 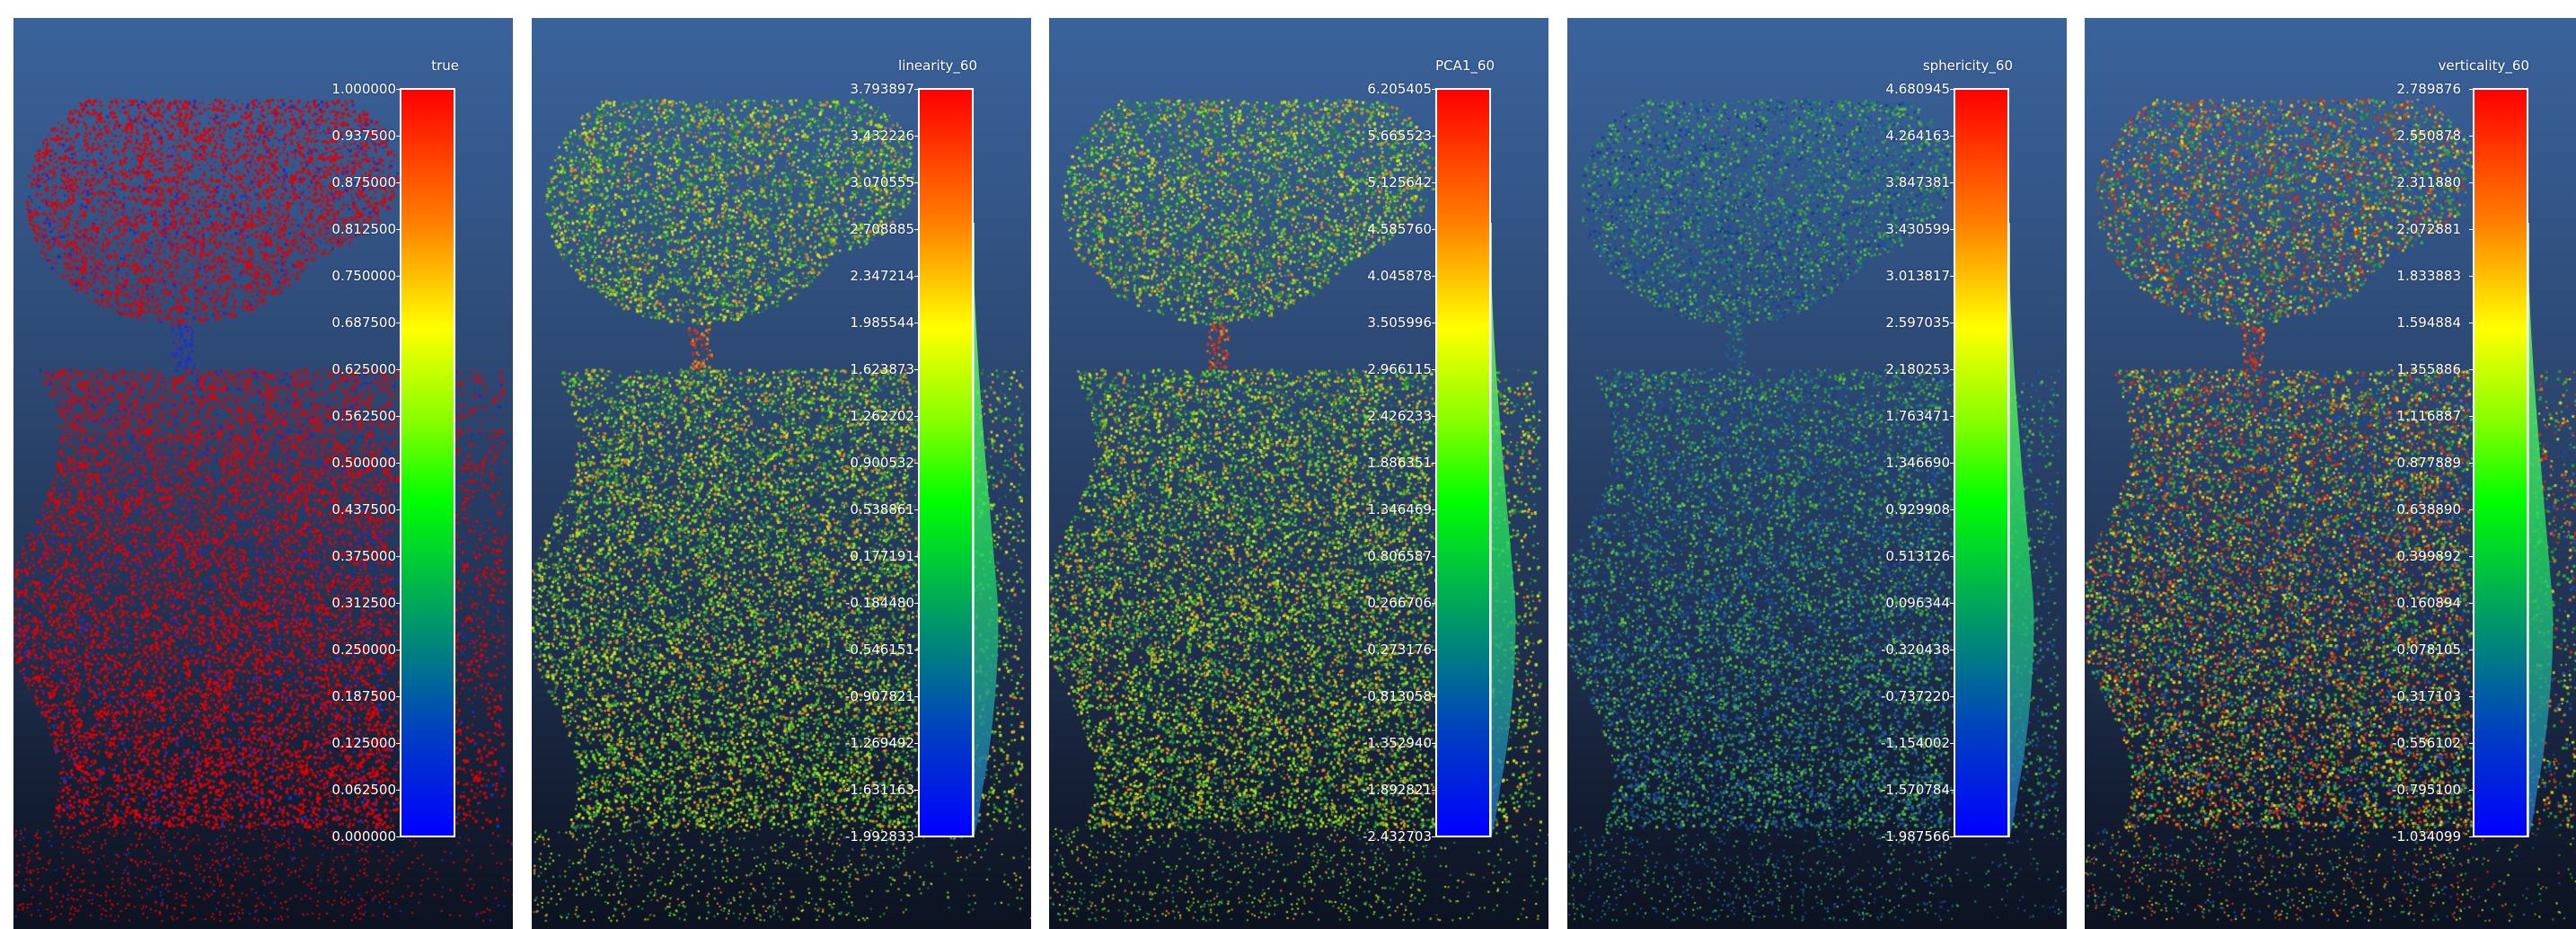 What do you see at coordinates (882, 89) in the screenshot?
I see `scale-tick-label: 3.793897` at bounding box center [882, 89].